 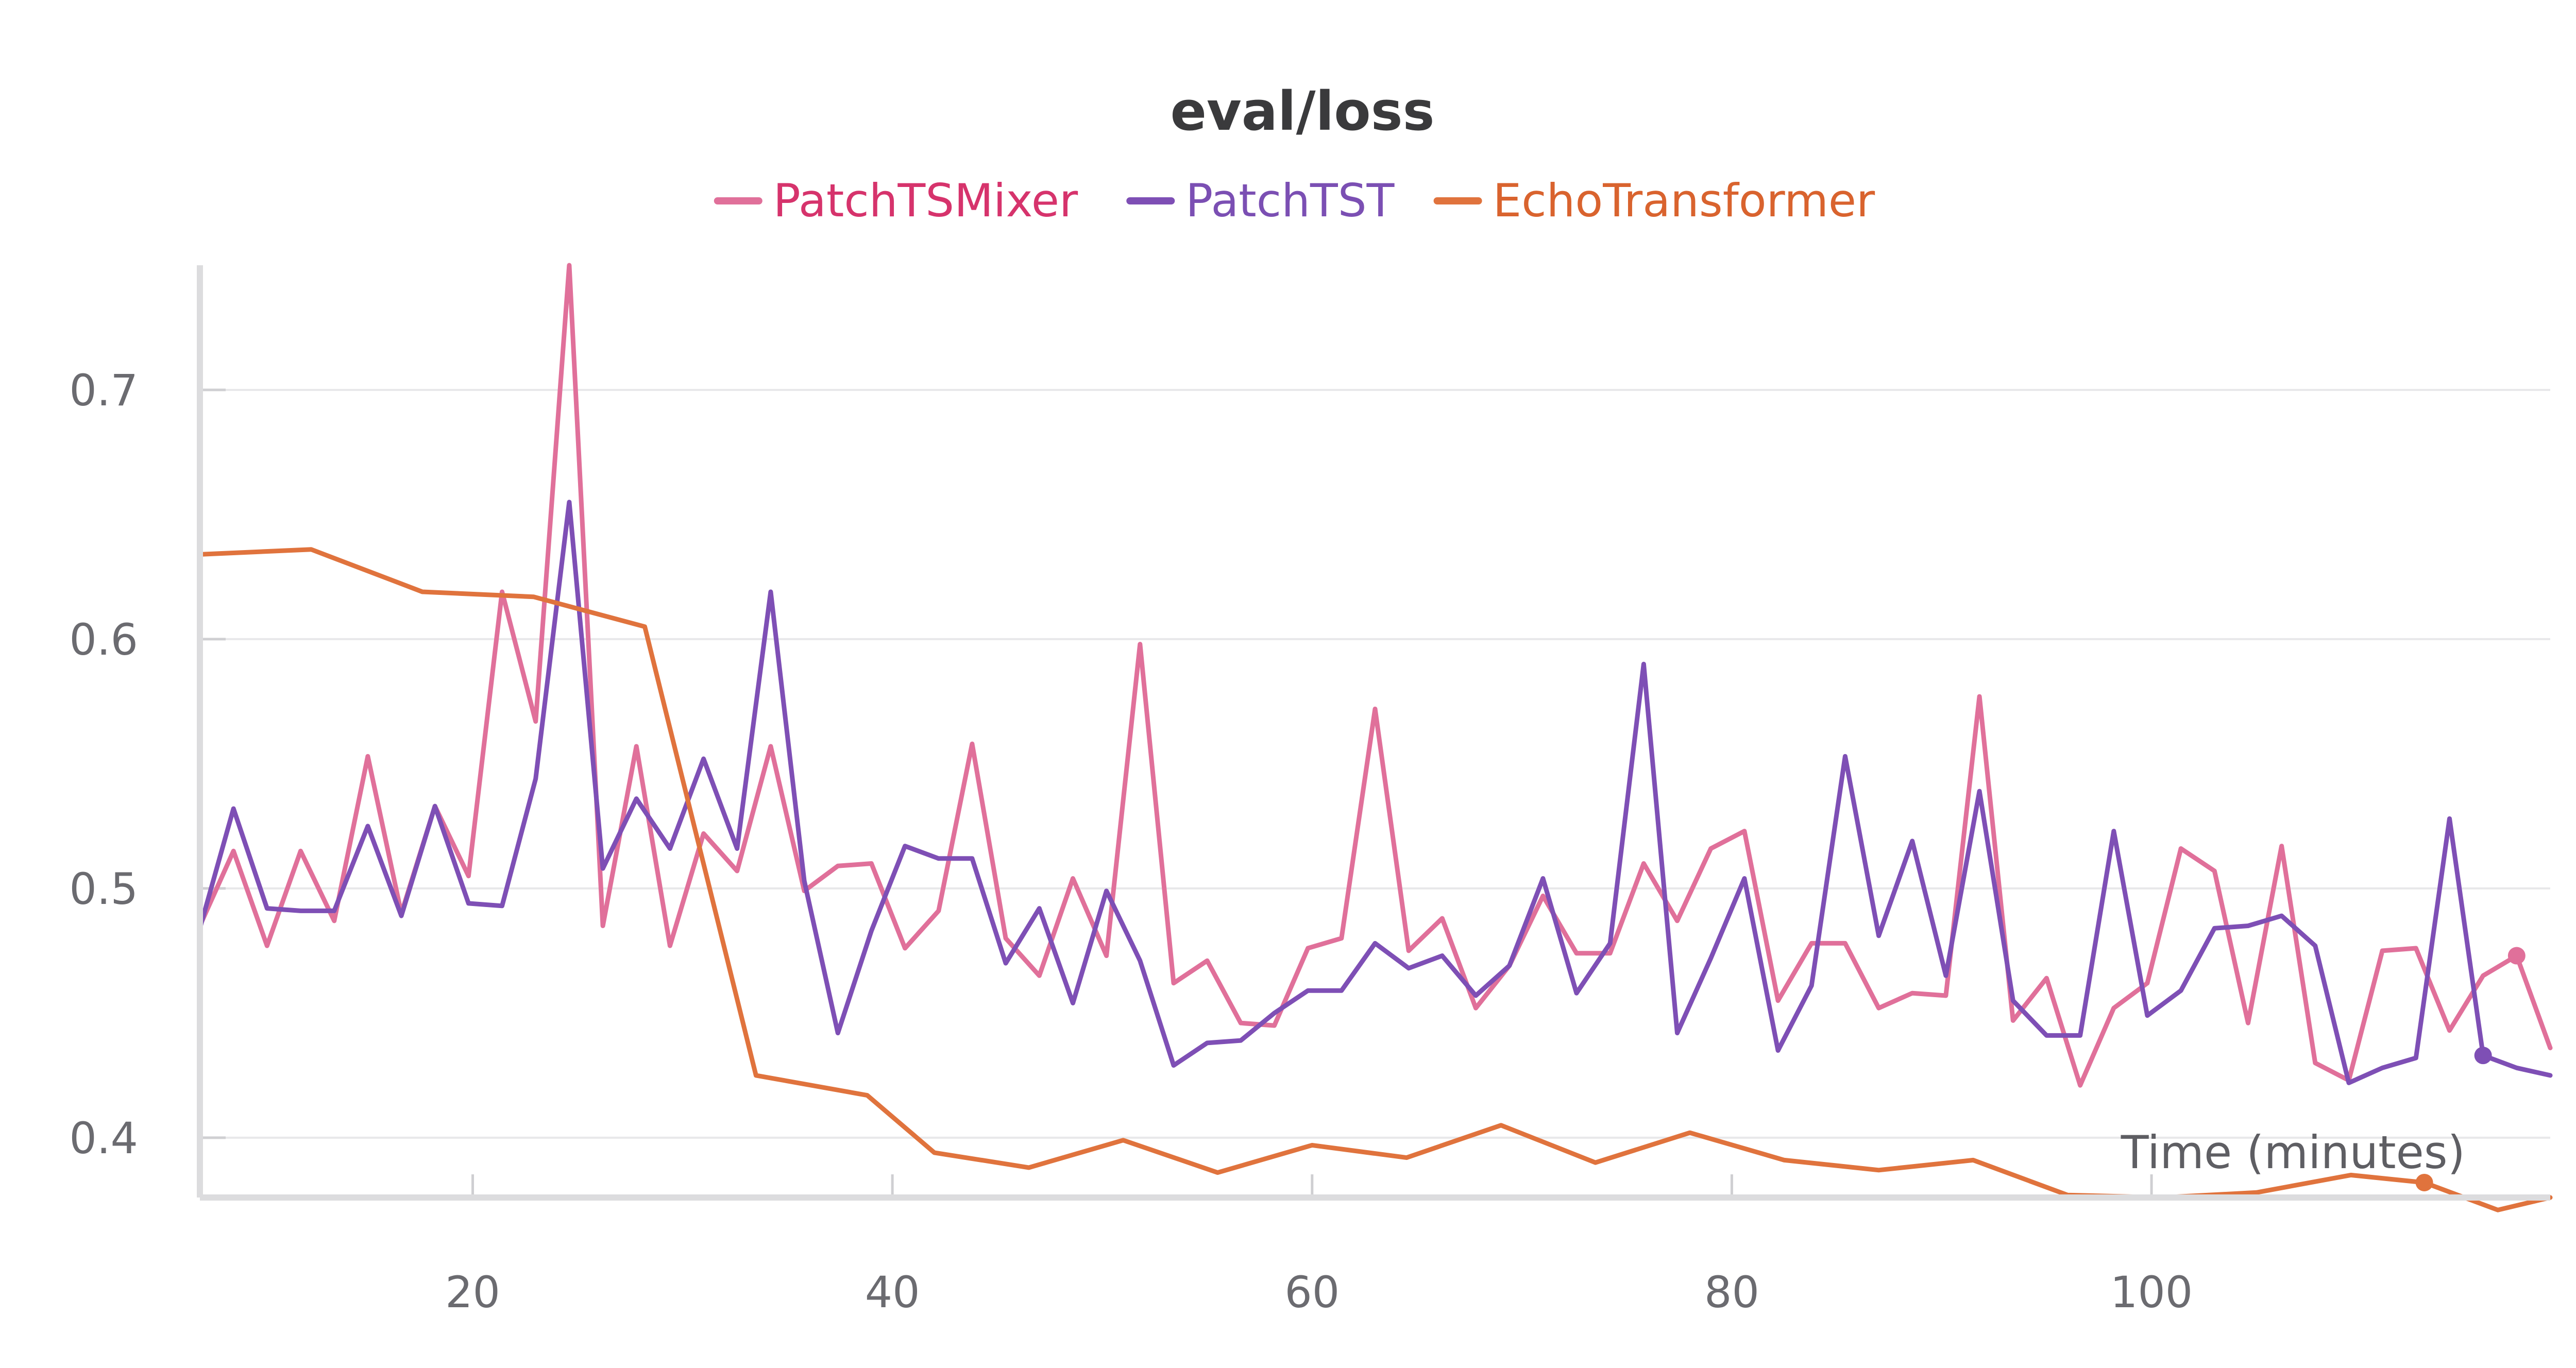 What do you see at coordinates (148, 764) in the screenshot?
I see `y-axis-ticks: 0.4 0.5 0.6 0.7` at bounding box center [148, 764].